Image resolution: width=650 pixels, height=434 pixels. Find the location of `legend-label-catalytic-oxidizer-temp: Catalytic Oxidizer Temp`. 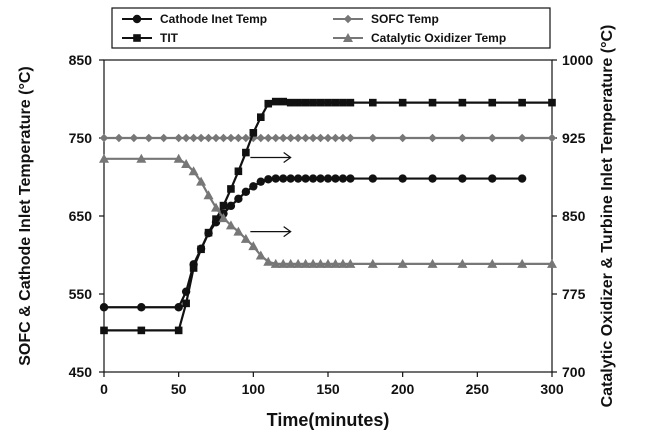

legend-label-catalytic-oxidizer-temp: Catalytic Oxidizer Temp is located at coordinates (438, 38).